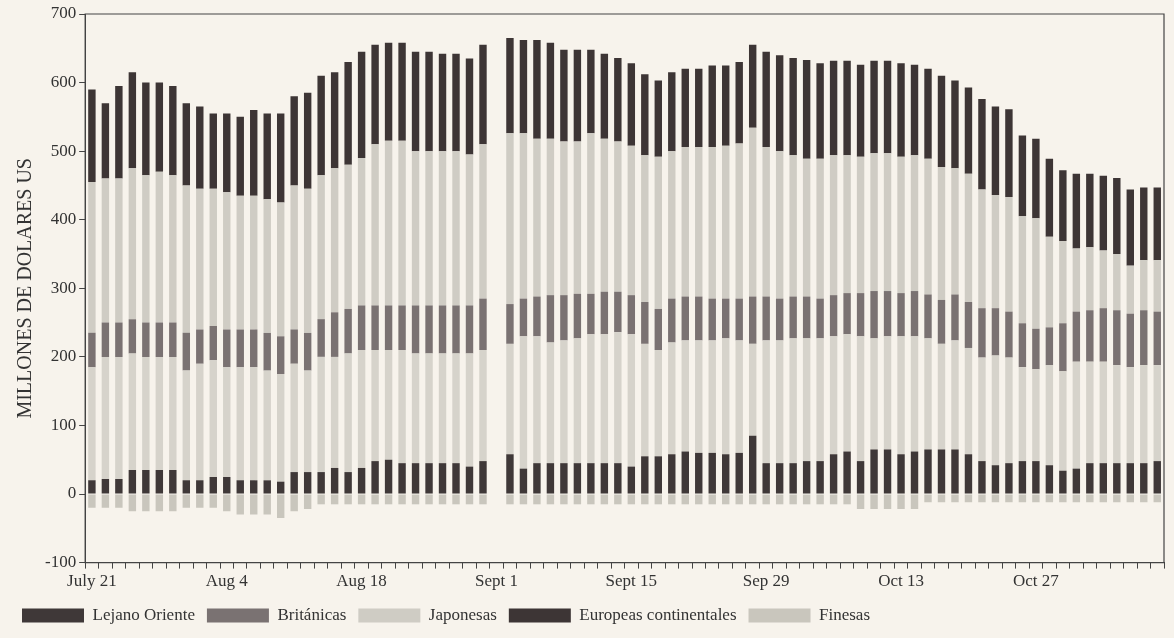 The height and width of the screenshot is (638, 1174). Describe the element at coordinates (63, 13) in the screenshot. I see `y-tick-label: 700` at that location.